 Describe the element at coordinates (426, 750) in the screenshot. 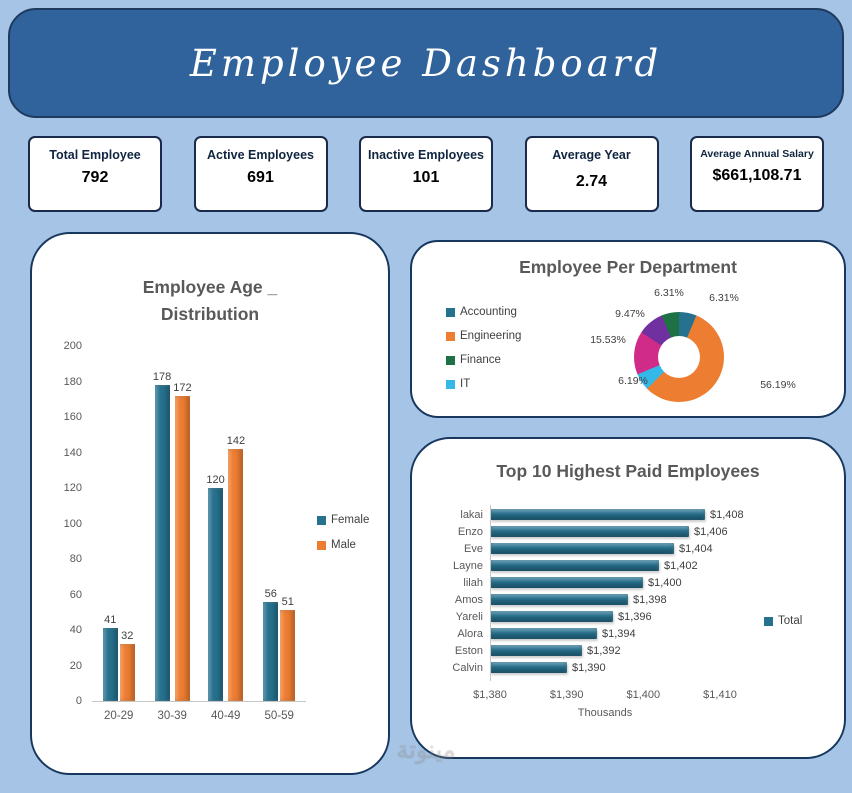

I see `watermark: مينوتة` at that location.